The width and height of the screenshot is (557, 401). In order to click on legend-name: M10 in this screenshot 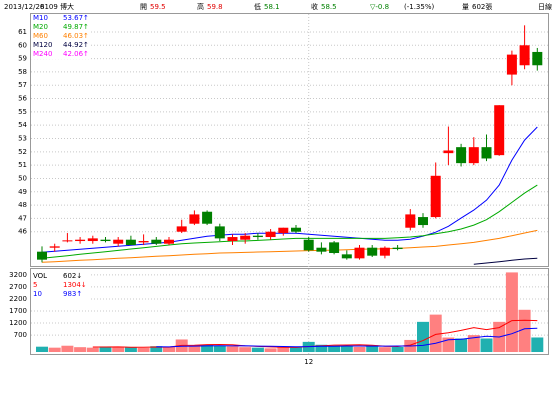, I will do `click(40, 18)`.